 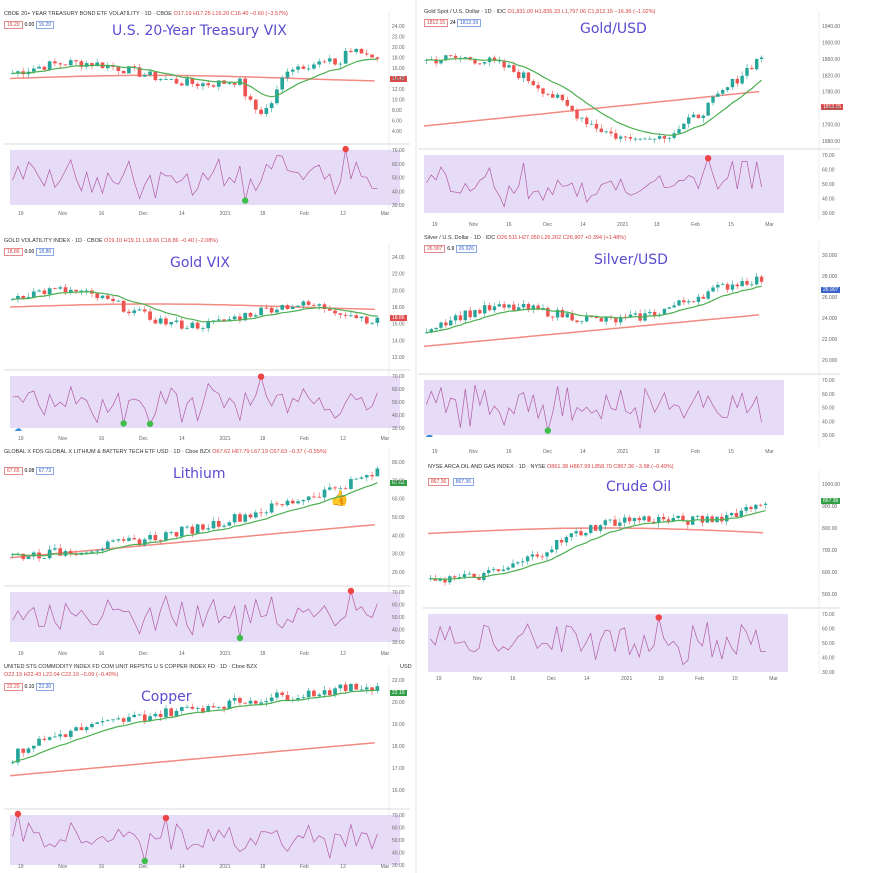 What do you see at coordinates (199, 474) in the screenshot?
I see `title-lithium: Lithium` at bounding box center [199, 474].